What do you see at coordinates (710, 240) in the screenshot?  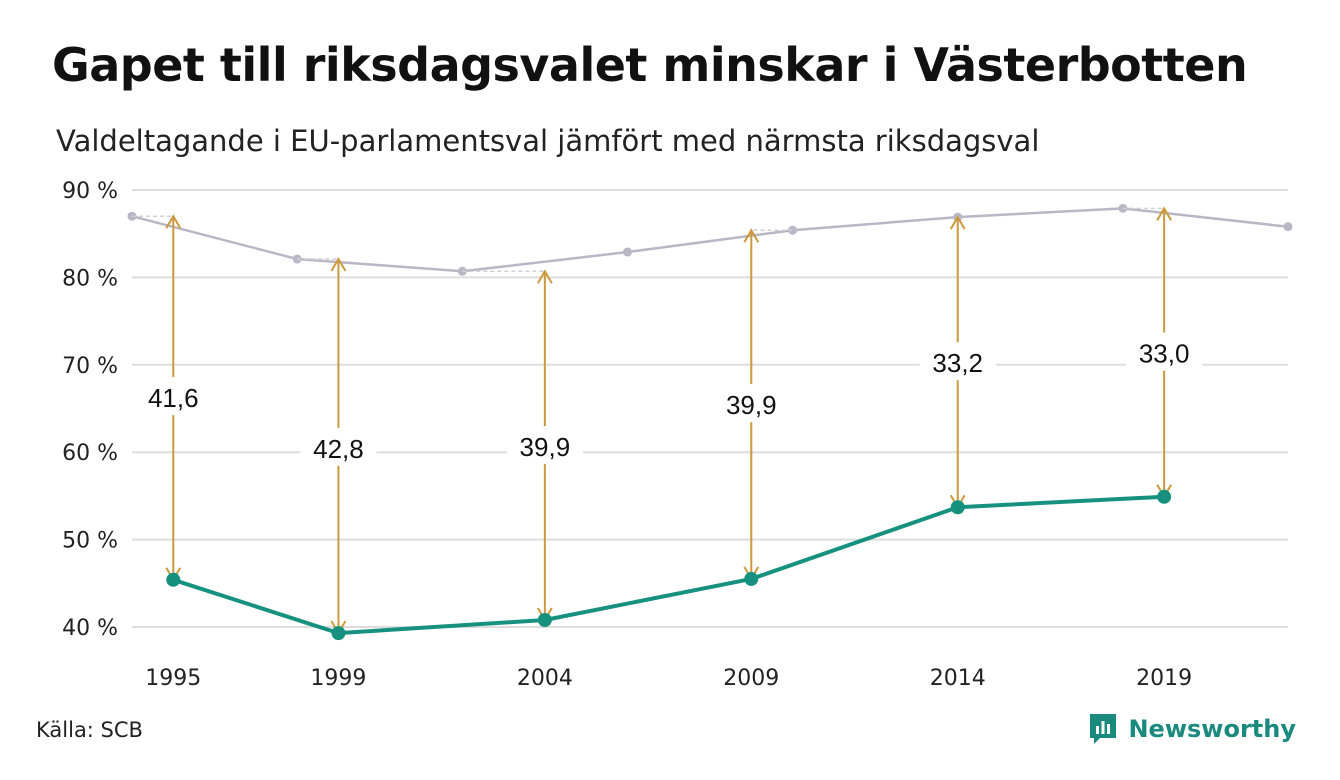 I see `riksdag-line` at bounding box center [710, 240].